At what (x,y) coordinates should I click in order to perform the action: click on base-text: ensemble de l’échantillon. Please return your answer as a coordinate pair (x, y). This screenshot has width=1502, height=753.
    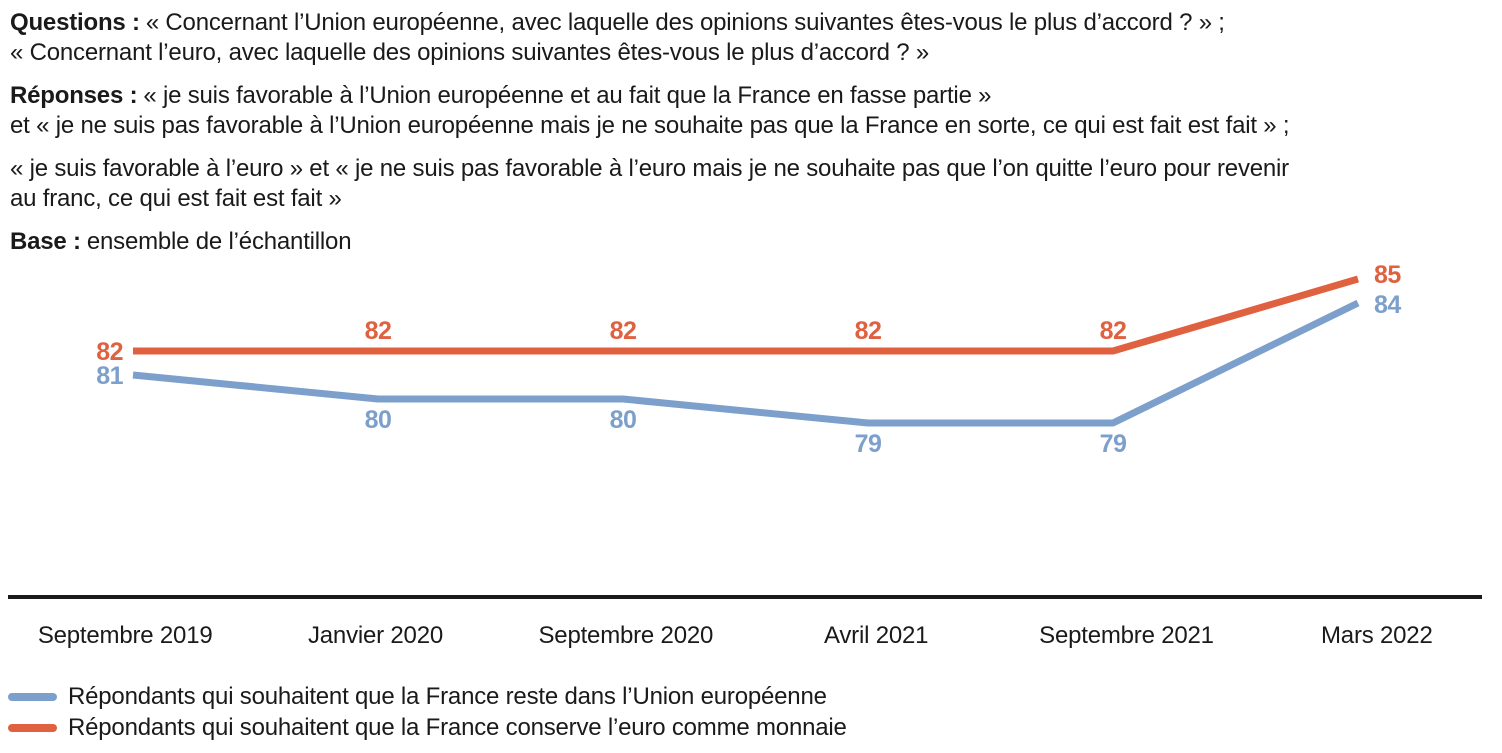
    Looking at the image, I should click on (219, 241).